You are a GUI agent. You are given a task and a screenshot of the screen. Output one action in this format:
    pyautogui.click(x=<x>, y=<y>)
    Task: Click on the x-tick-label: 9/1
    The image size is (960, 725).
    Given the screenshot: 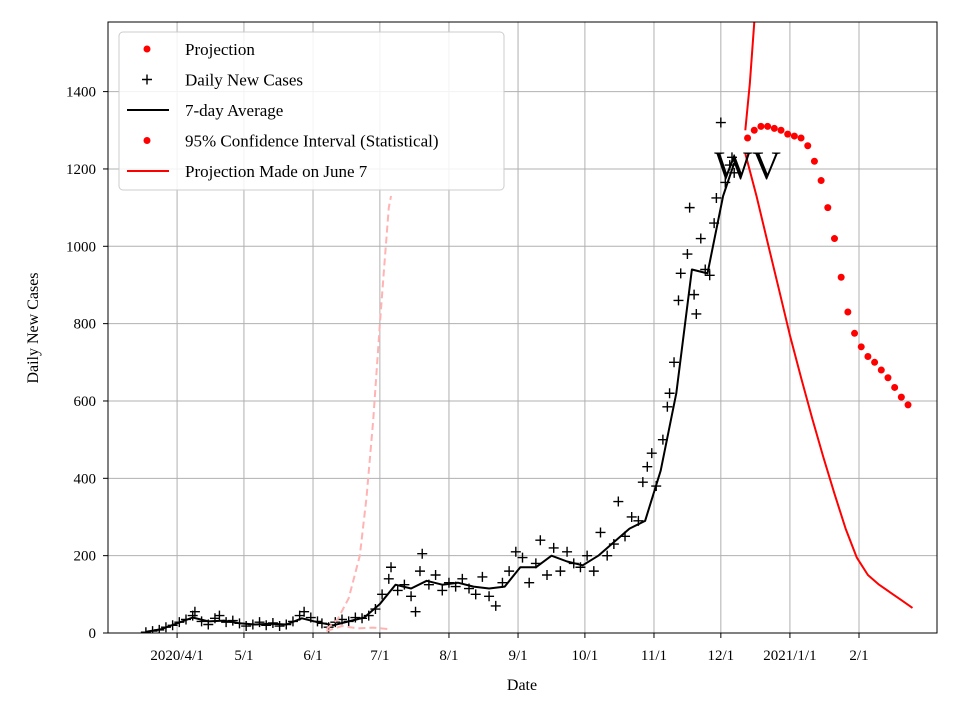 What is the action you would take?
    pyautogui.click(x=517, y=656)
    